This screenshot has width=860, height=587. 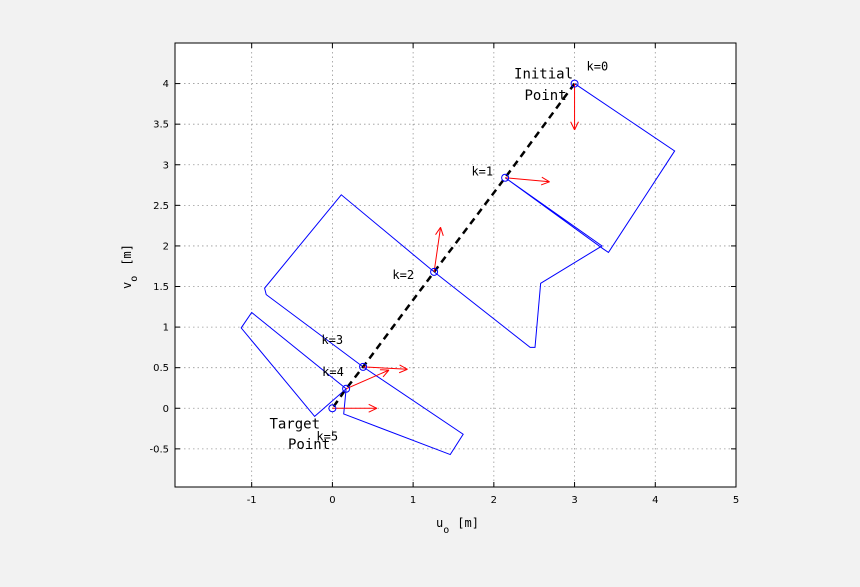 I want to click on x-tick-label-4: 3, so click(x=574, y=500).